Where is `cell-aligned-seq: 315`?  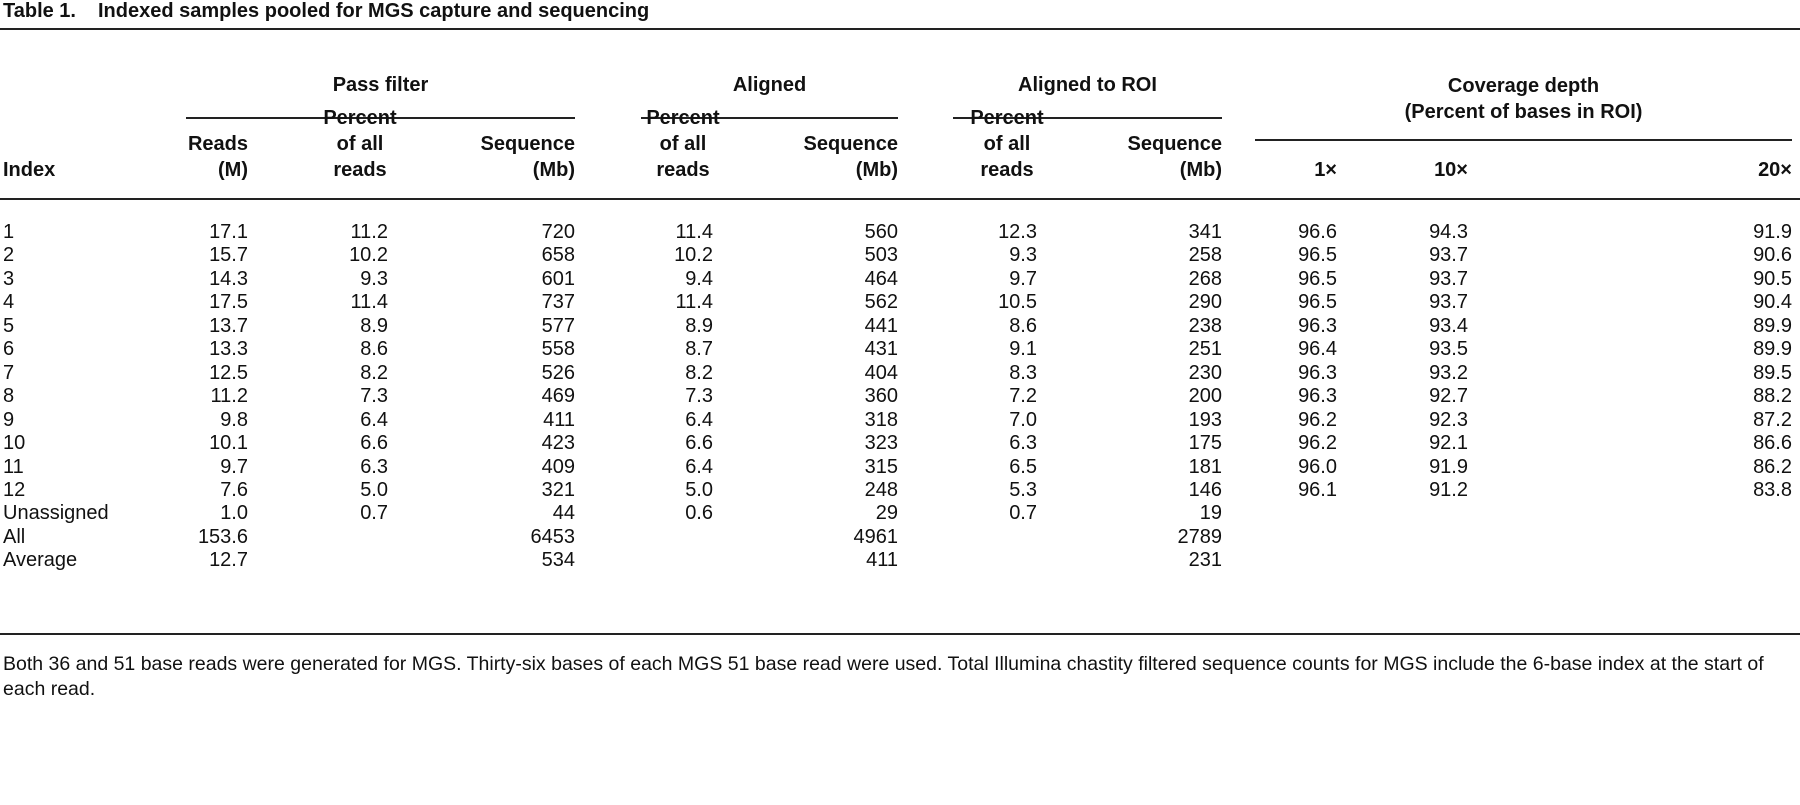
cell-aligned-seq: 315 is located at coordinates (881, 466).